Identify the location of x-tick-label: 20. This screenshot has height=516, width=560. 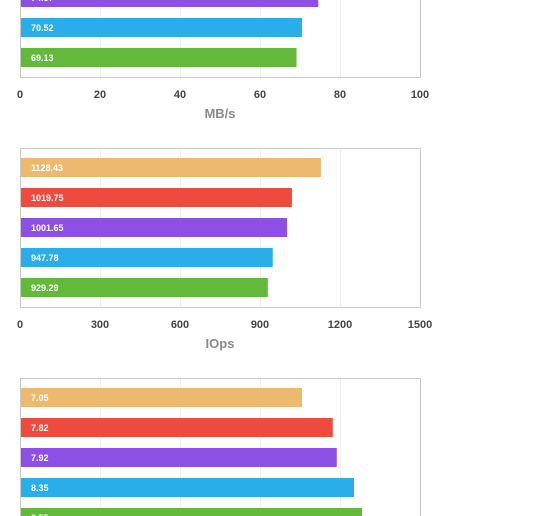
(100, 95).